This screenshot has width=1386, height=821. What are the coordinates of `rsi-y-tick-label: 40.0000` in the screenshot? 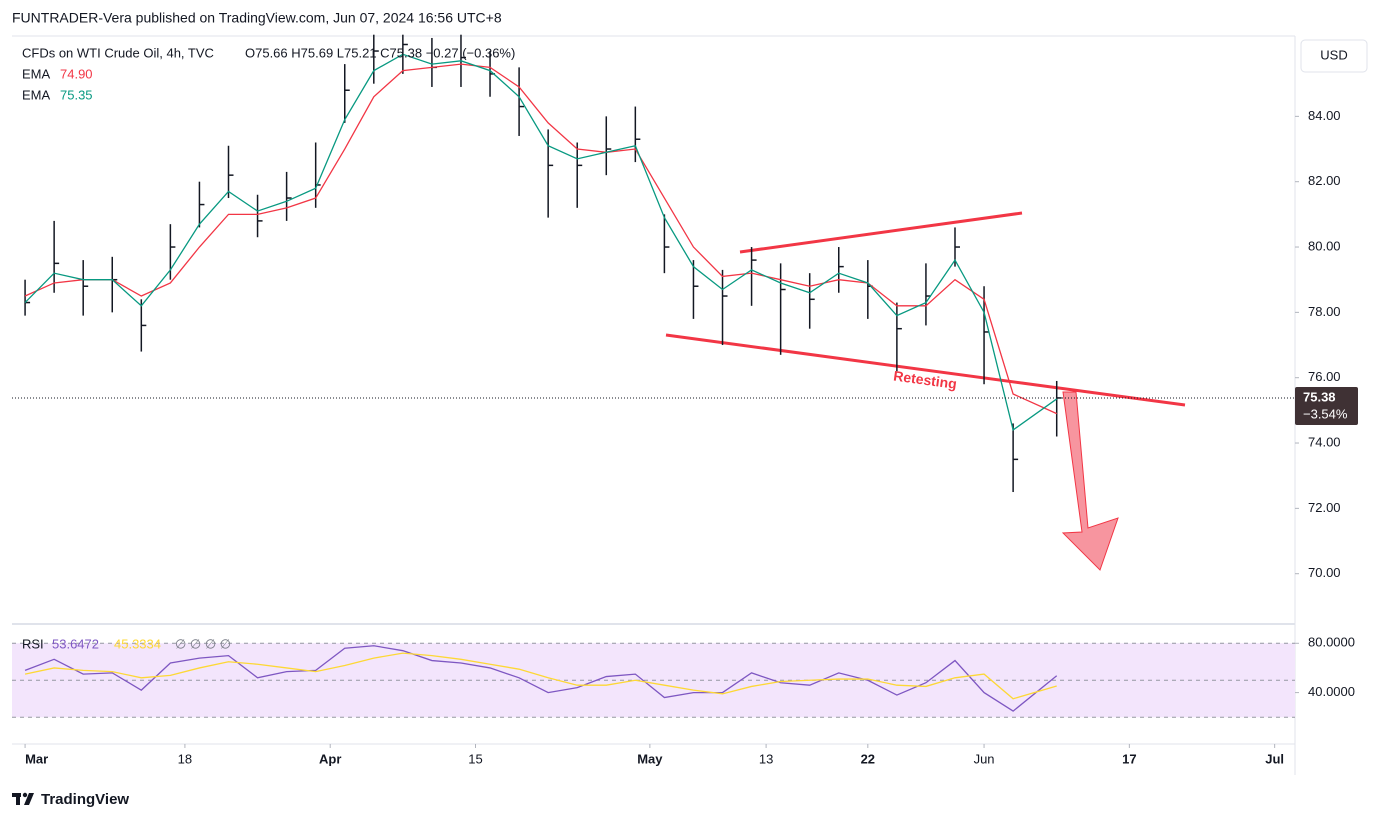 It's located at (1331, 691).